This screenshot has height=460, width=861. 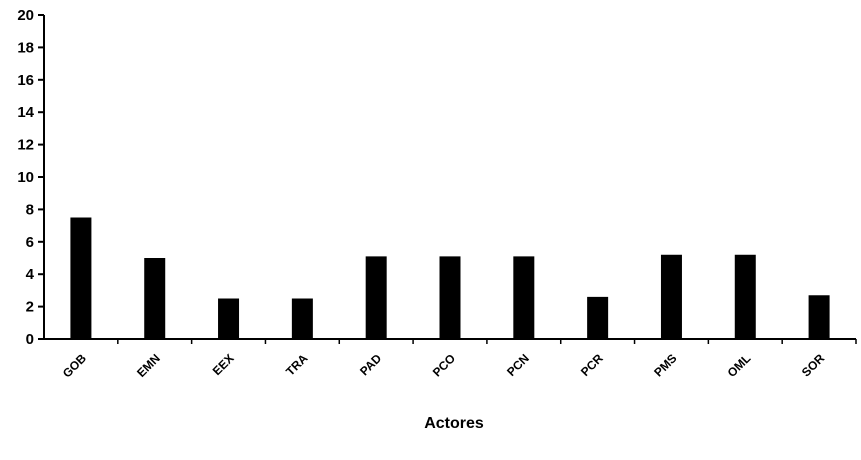 I want to click on bar-gob, so click(x=81, y=278).